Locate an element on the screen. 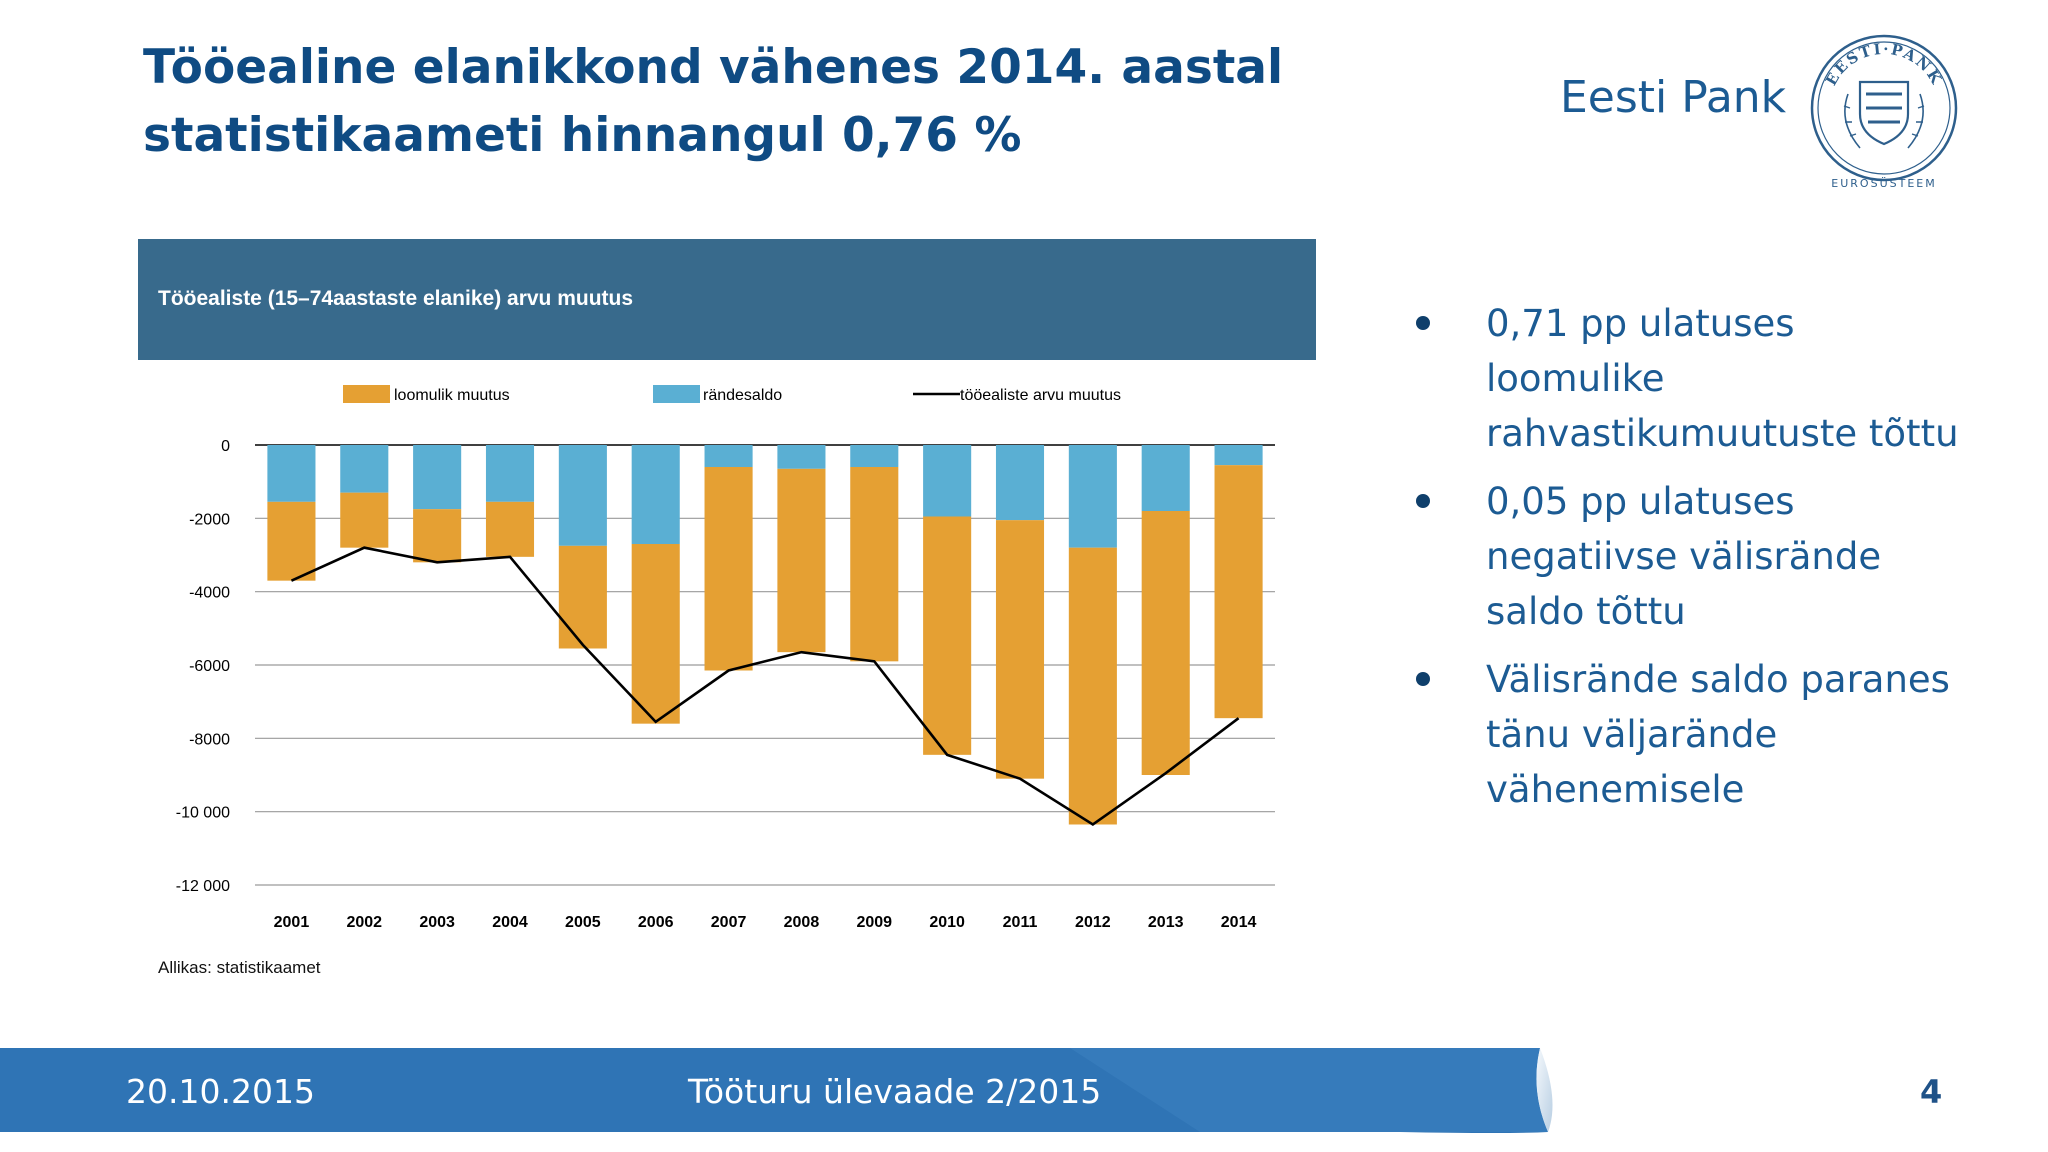 The height and width of the screenshot is (1152, 2048). x-tick-label: 2013 is located at coordinates (1166, 922).